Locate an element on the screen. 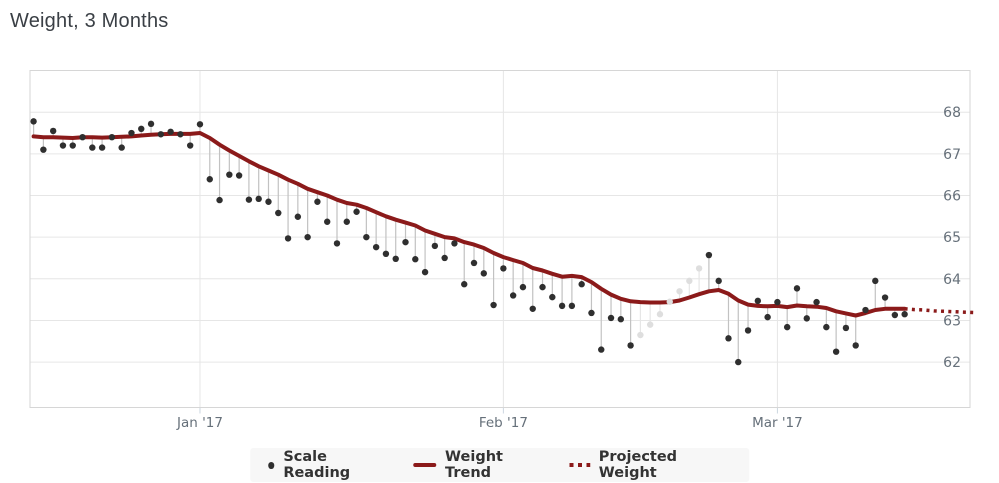 The height and width of the screenshot is (483, 999). legend-label-weight-trend: Weight Trend is located at coordinates (474, 465).